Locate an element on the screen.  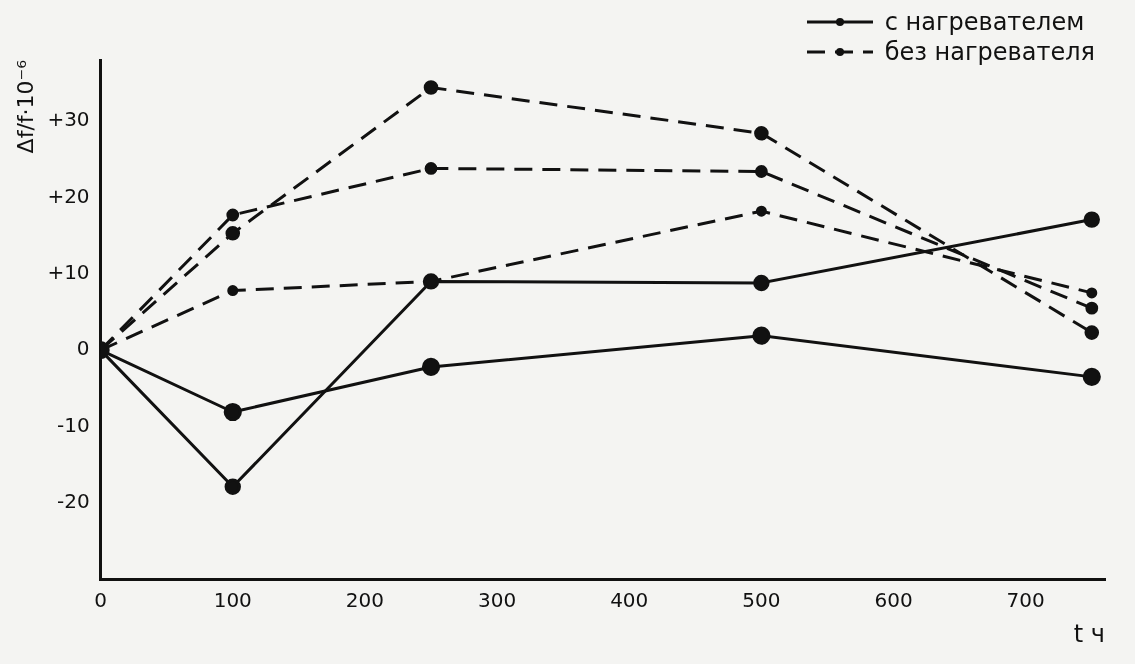
x-tick-label: 200 is located at coordinates (365, 600).